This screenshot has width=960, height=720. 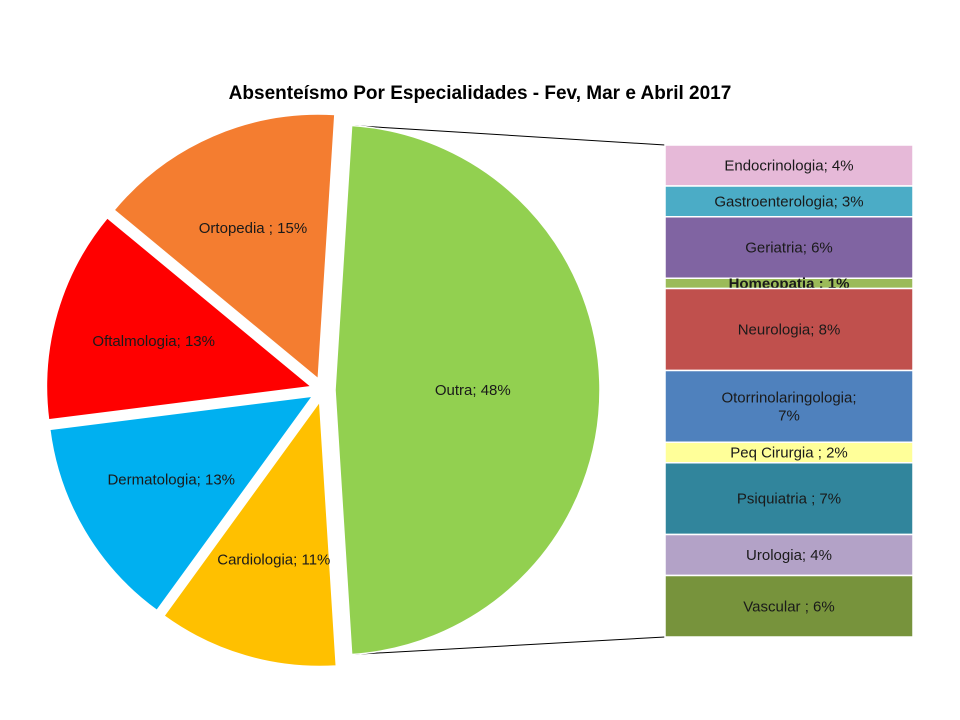 What do you see at coordinates (789, 453) in the screenshot?
I see `bar-label-peq-cirurgia: Peq Cirurgia ; 2%` at bounding box center [789, 453].